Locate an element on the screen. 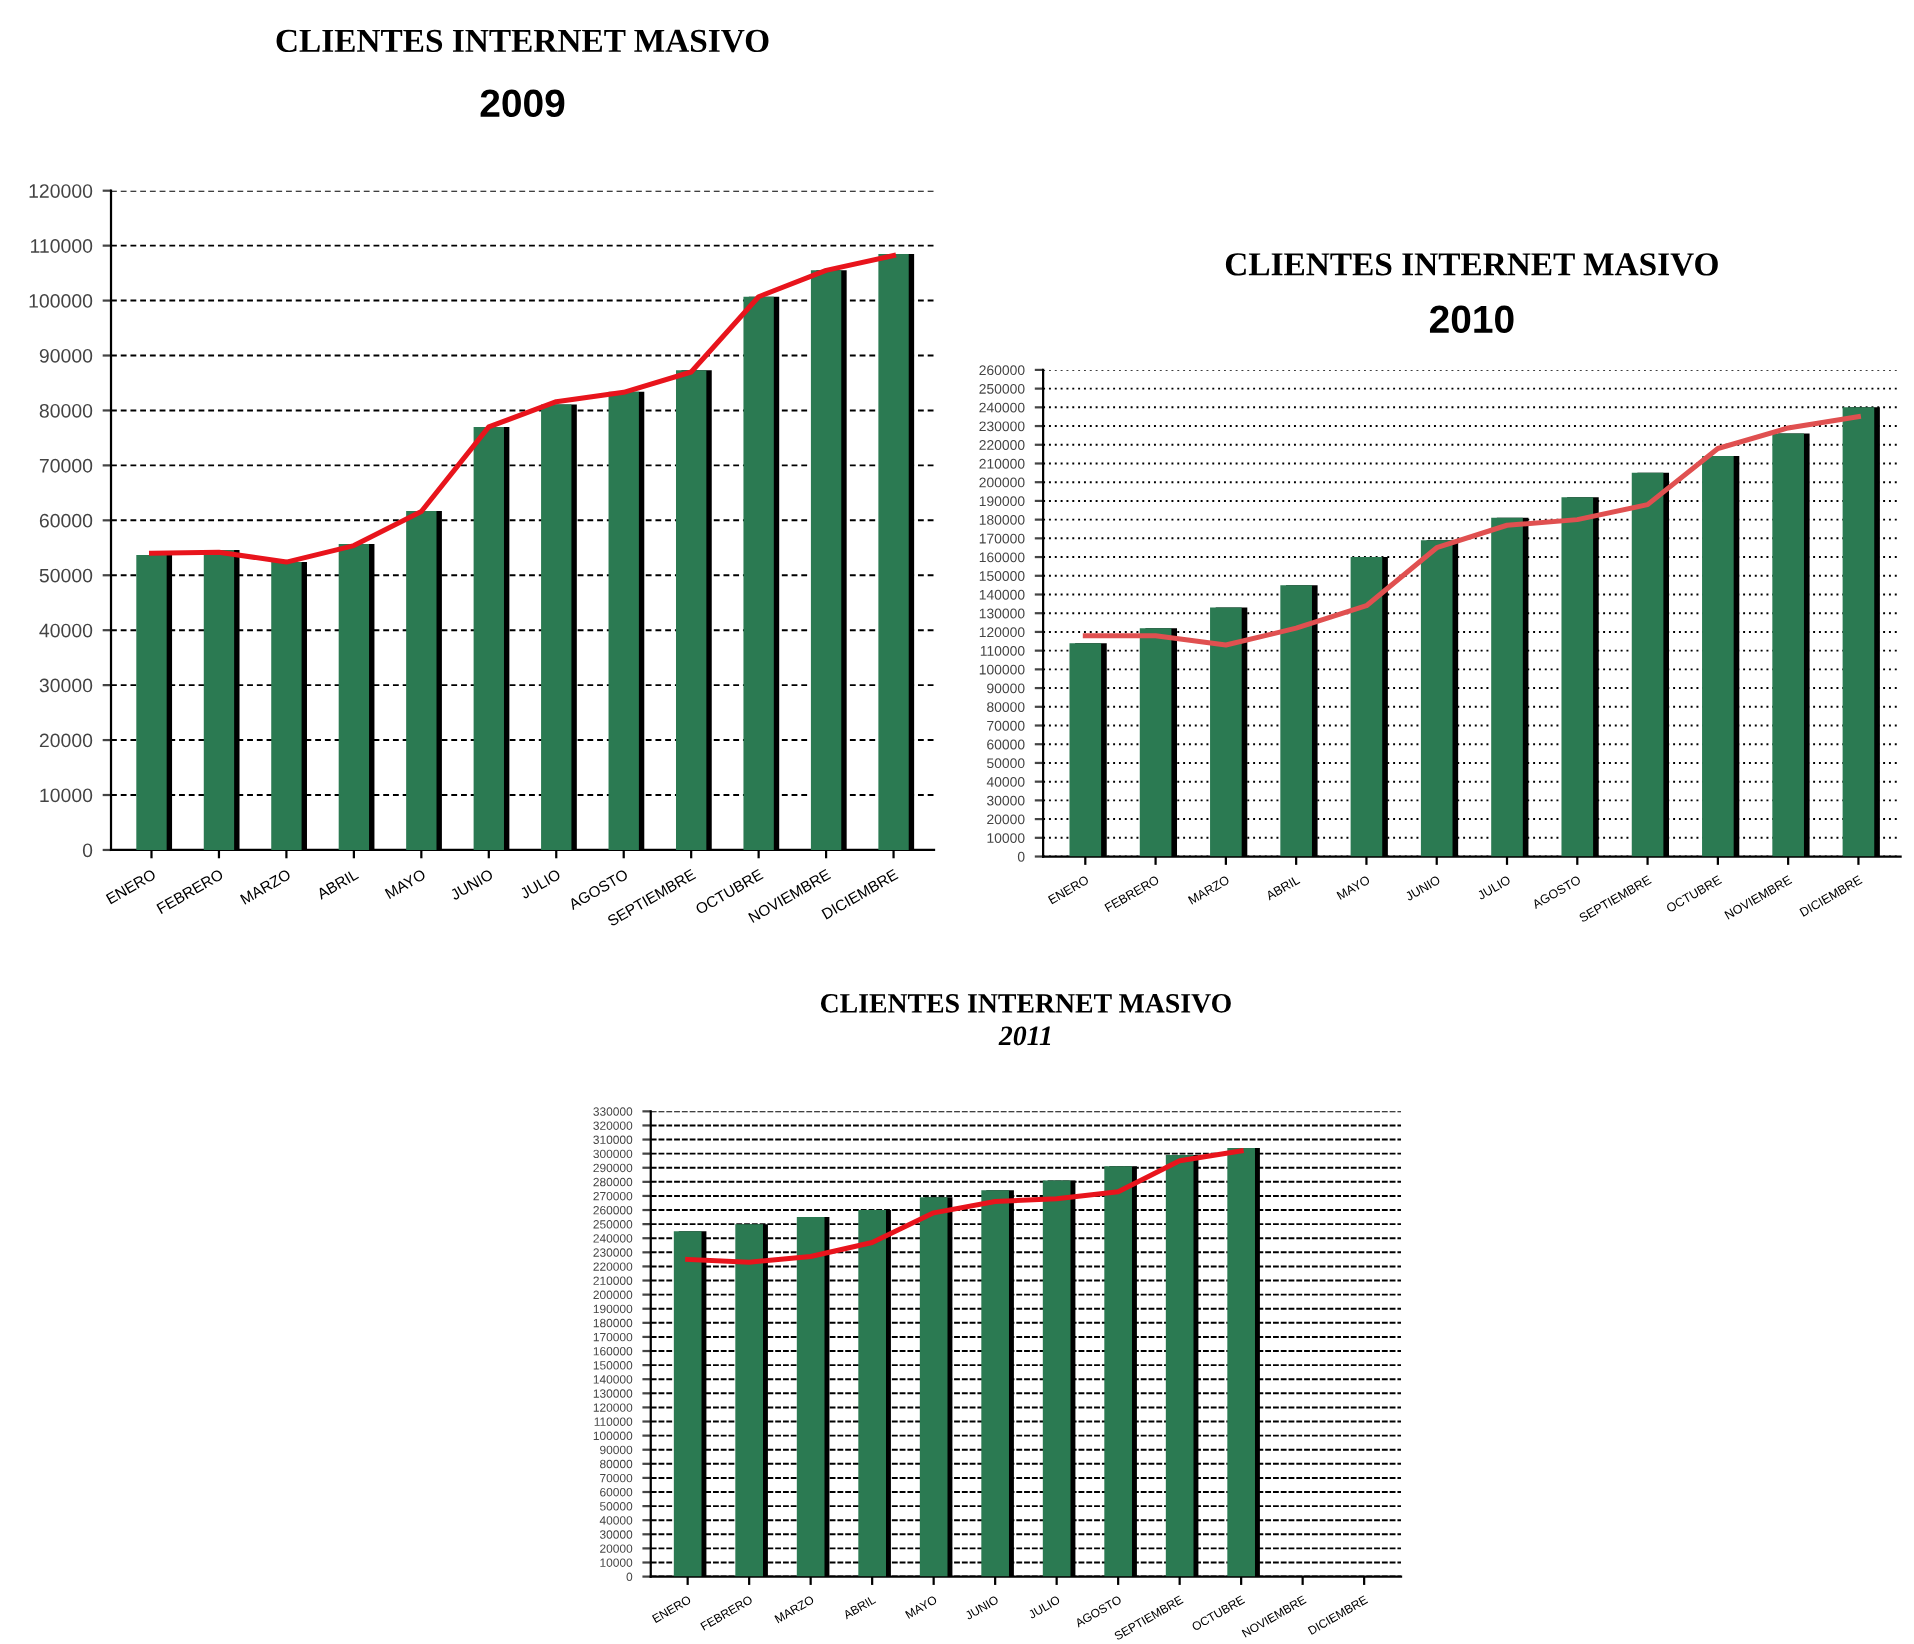  y-tick-label: 70000 is located at coordinates (66, 465).